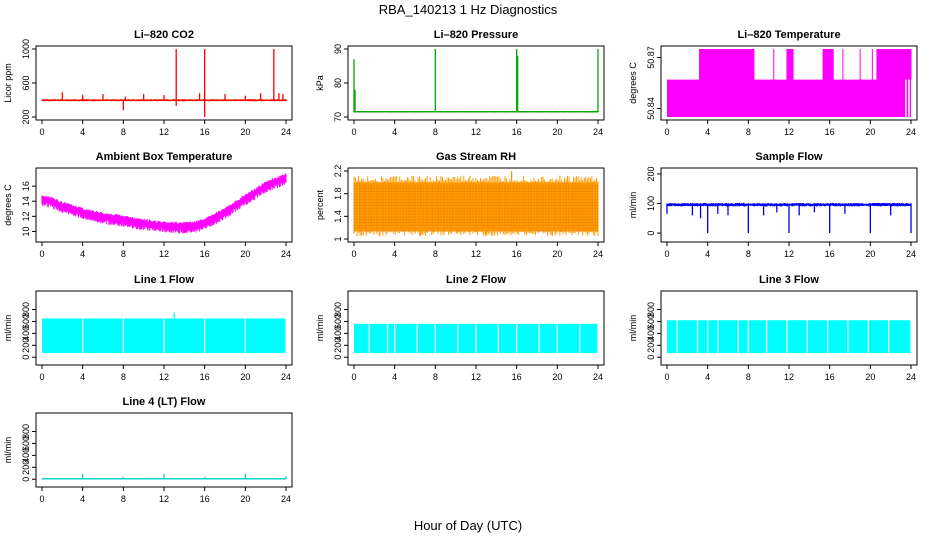 The width and height of the screenshot is (936, 540). What do you see at coordinates (320, 83) in the screenshot?
I see `y-axis-label: kPa` at bounding box center [320, 83].